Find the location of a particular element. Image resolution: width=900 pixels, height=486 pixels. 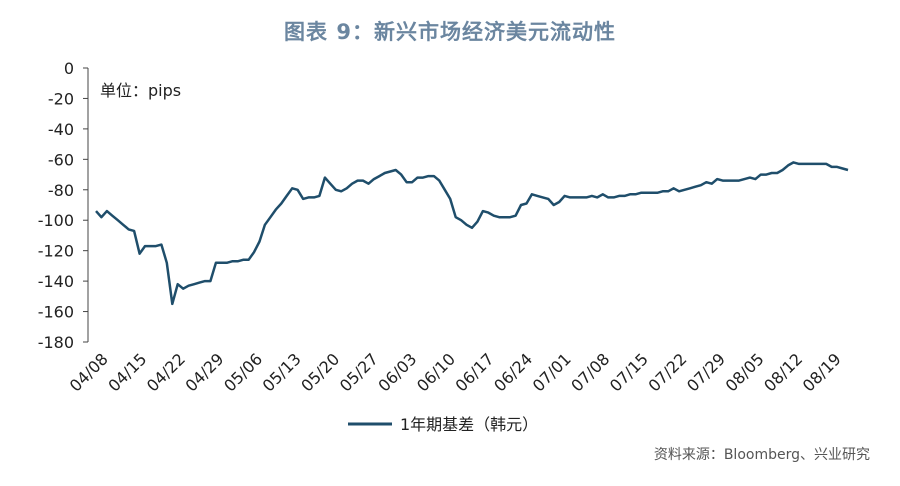

y-tick-label: -140 is located at coordinates (56, 281).